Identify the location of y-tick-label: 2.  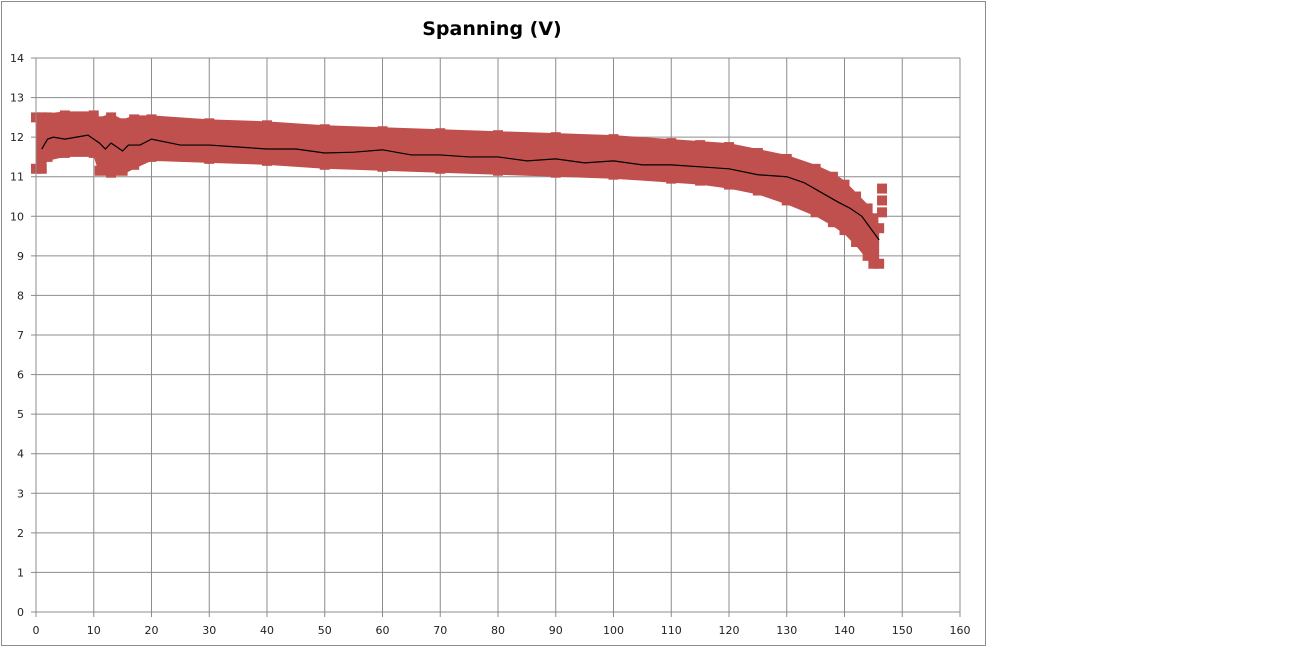
(20, 533).